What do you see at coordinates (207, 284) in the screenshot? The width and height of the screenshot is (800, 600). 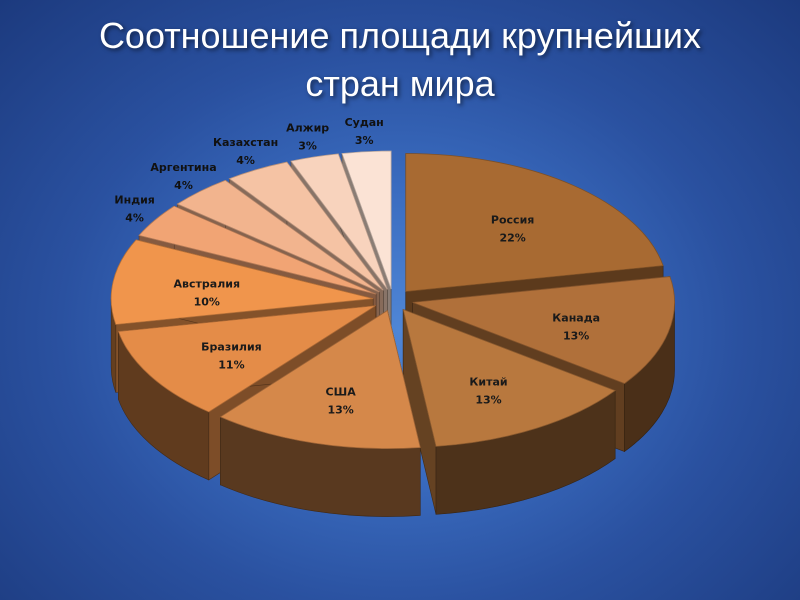 I see `slice-6-label: Австралия` at bounding box center [207, 284].